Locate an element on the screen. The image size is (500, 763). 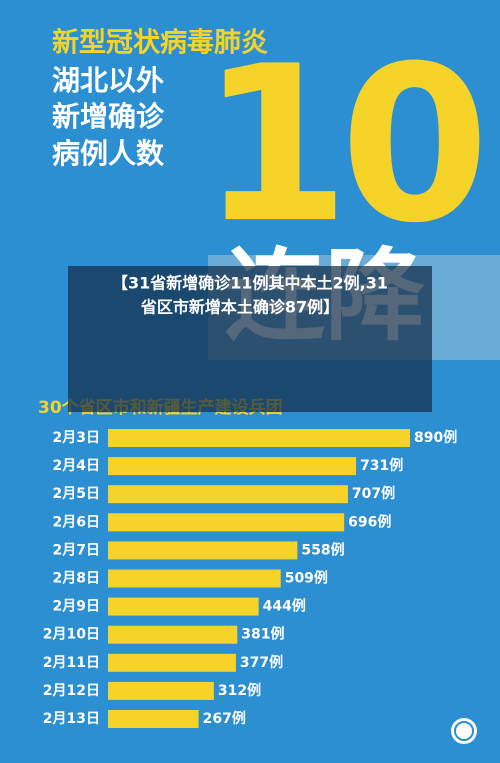
heading-line: 新增确诊 is located at coordinates (108, 116).